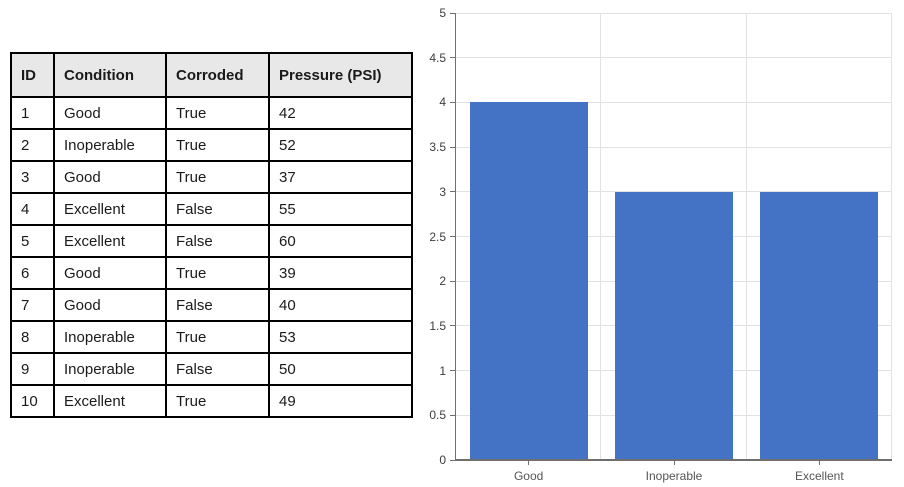  What do you see at coordinates (437, 325) in the screenshot?
I see `y-axis-tick-label: 1.5` at bounding box center [437, 325].